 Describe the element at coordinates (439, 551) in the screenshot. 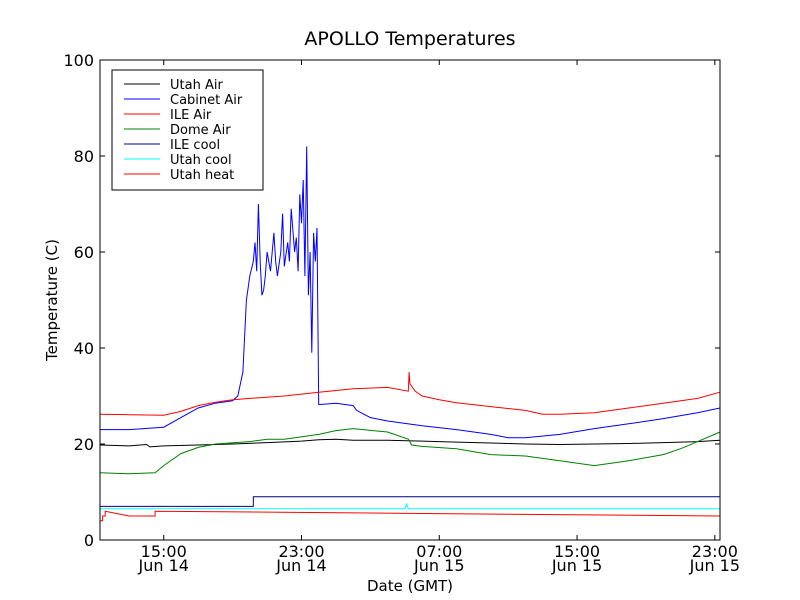

I see `x-tick-label-time: 07:00` at that location.